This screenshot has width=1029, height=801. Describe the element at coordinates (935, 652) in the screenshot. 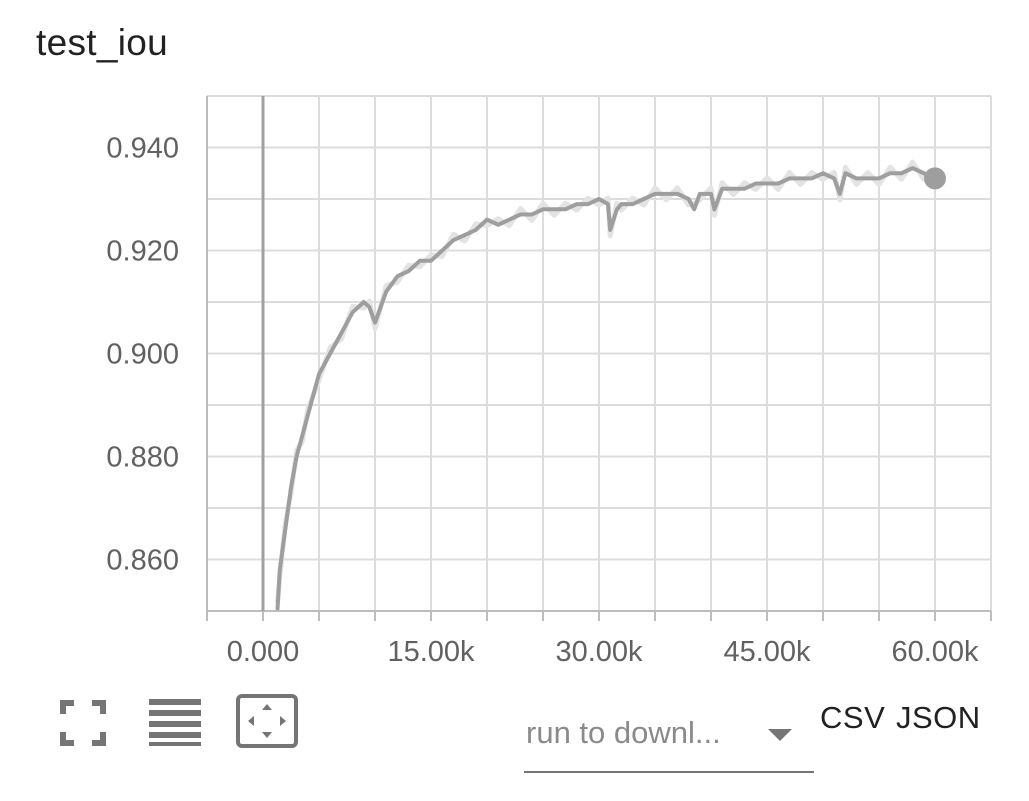

I see `x-tick-label: 60.00k` at that location.